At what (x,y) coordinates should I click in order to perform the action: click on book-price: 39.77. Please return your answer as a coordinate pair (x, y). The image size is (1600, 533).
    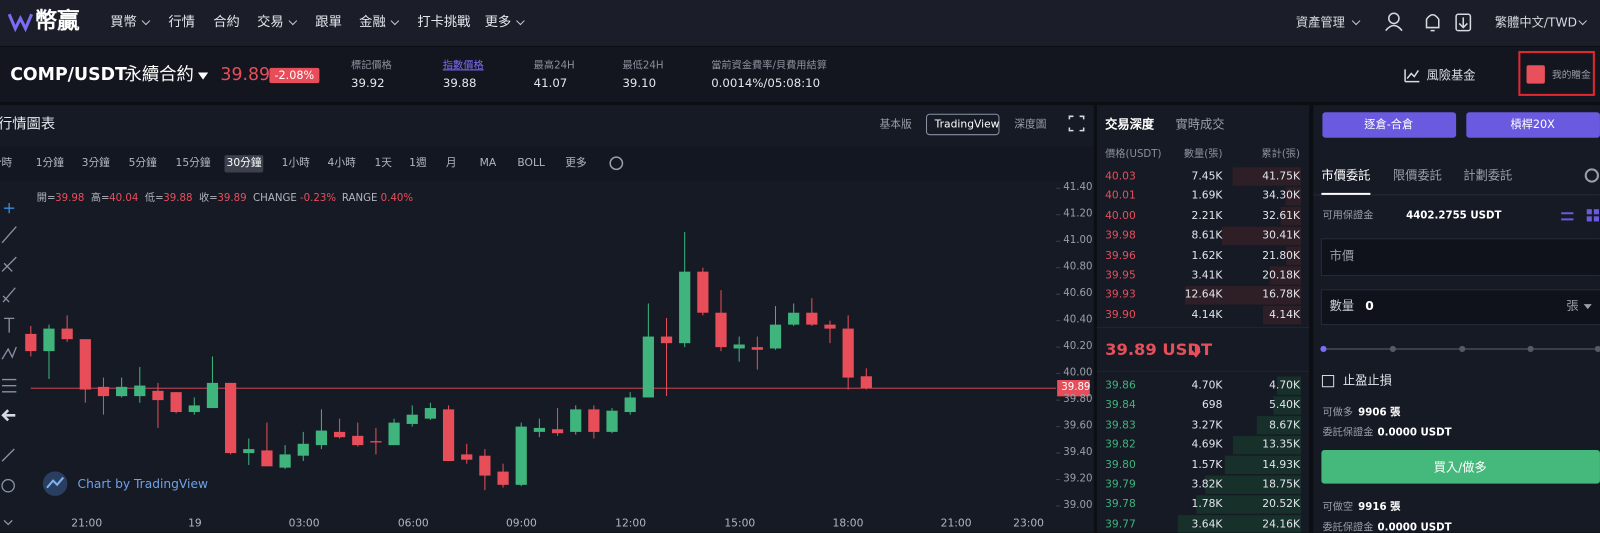
    Looking at the image, I should click on (1120, 524).